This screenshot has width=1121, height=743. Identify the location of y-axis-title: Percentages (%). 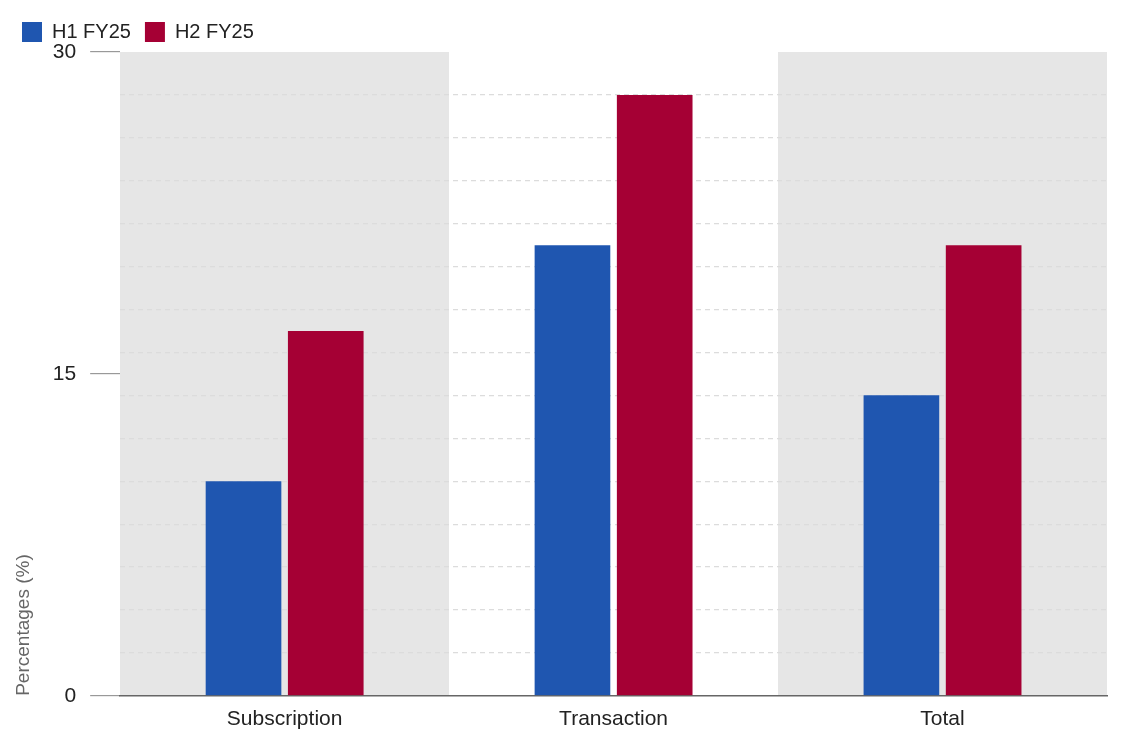
(22, 625).